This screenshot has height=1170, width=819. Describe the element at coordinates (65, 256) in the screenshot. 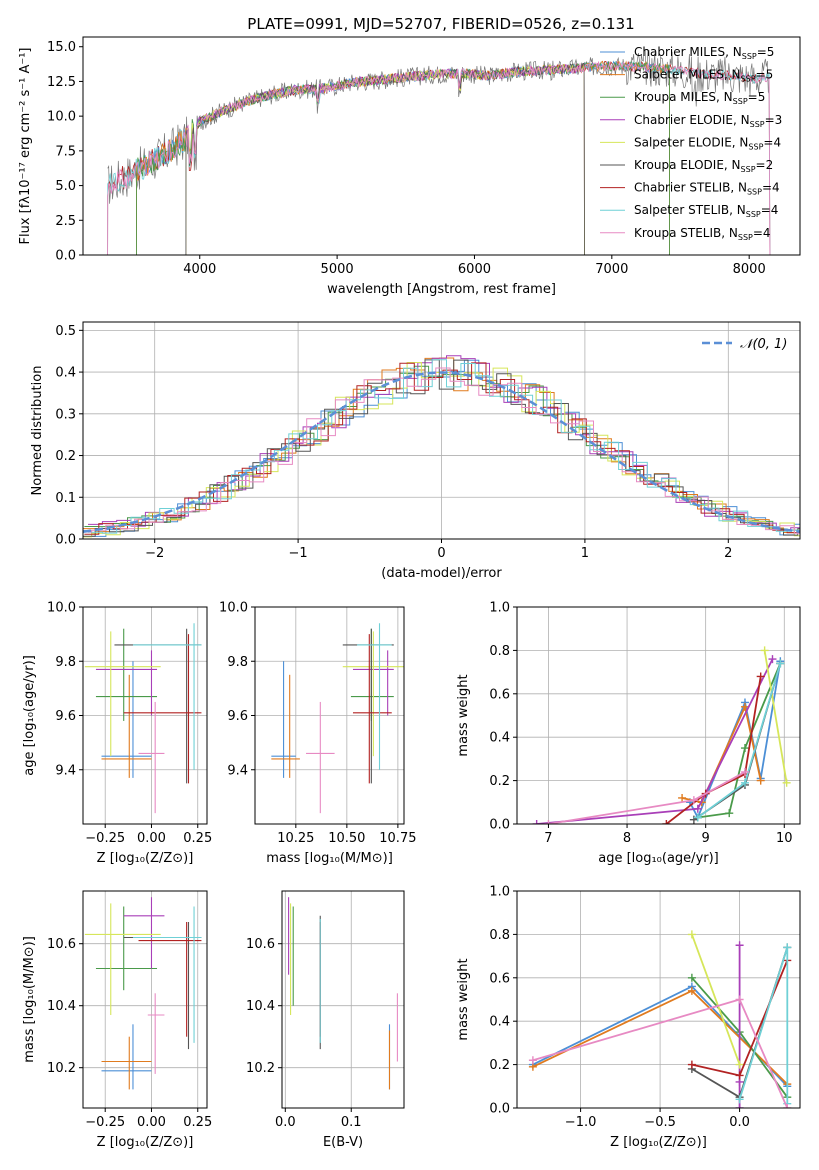

I see `y-tick-label: 0.0` at that location.